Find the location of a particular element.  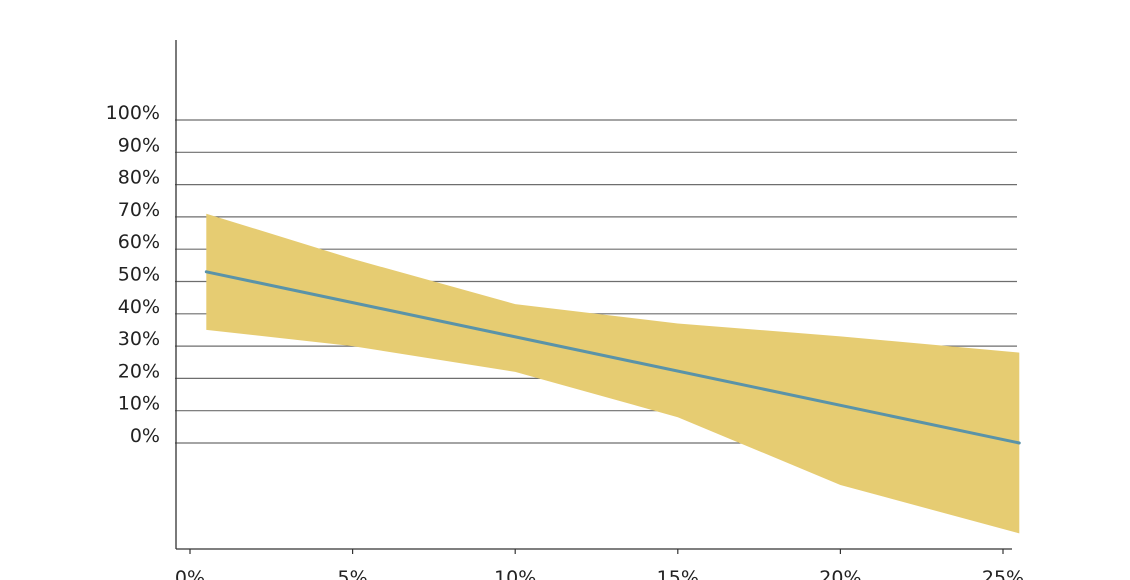

y-tick-label: 100% is located at coordinates (133, 113).